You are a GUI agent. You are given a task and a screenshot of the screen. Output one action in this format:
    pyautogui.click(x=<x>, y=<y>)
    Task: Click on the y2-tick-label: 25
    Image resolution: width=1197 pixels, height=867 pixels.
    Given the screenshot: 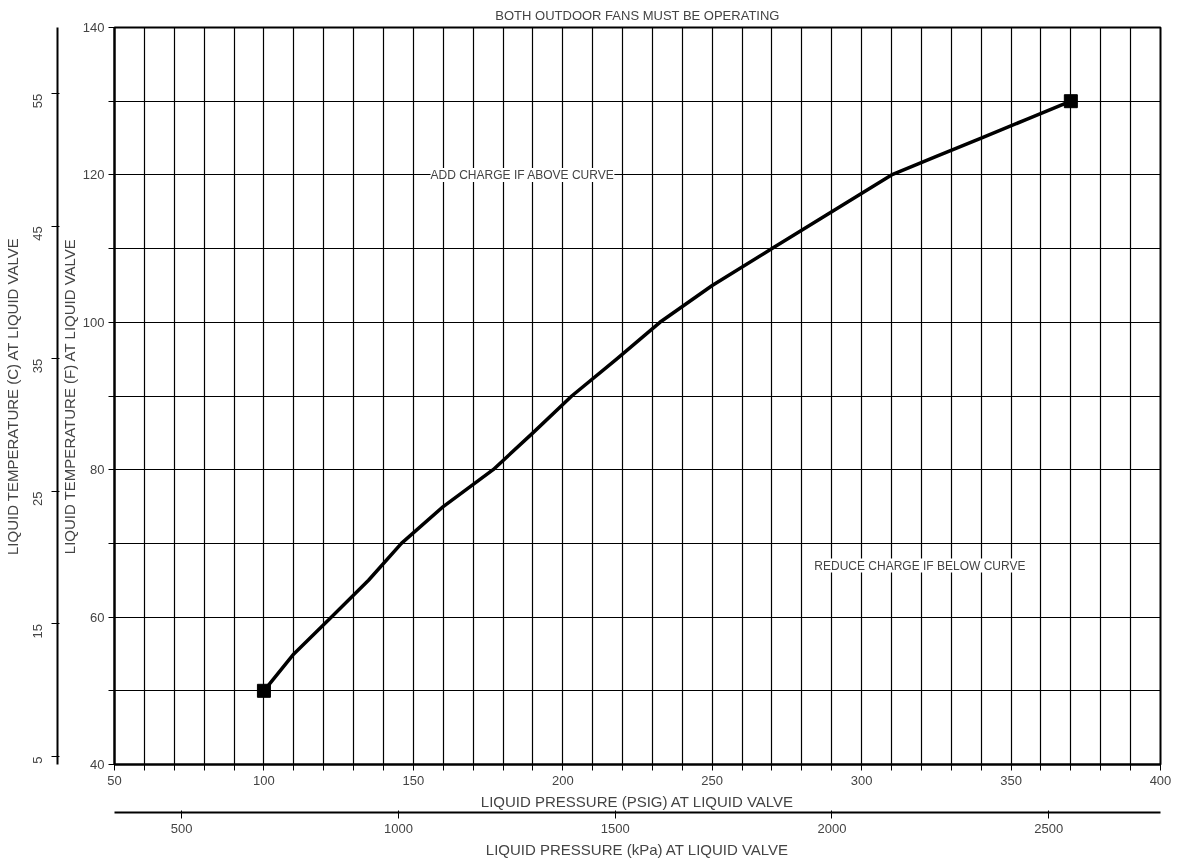 What is the action you would take?
    pyautogui.click(x=37, y=498)
    